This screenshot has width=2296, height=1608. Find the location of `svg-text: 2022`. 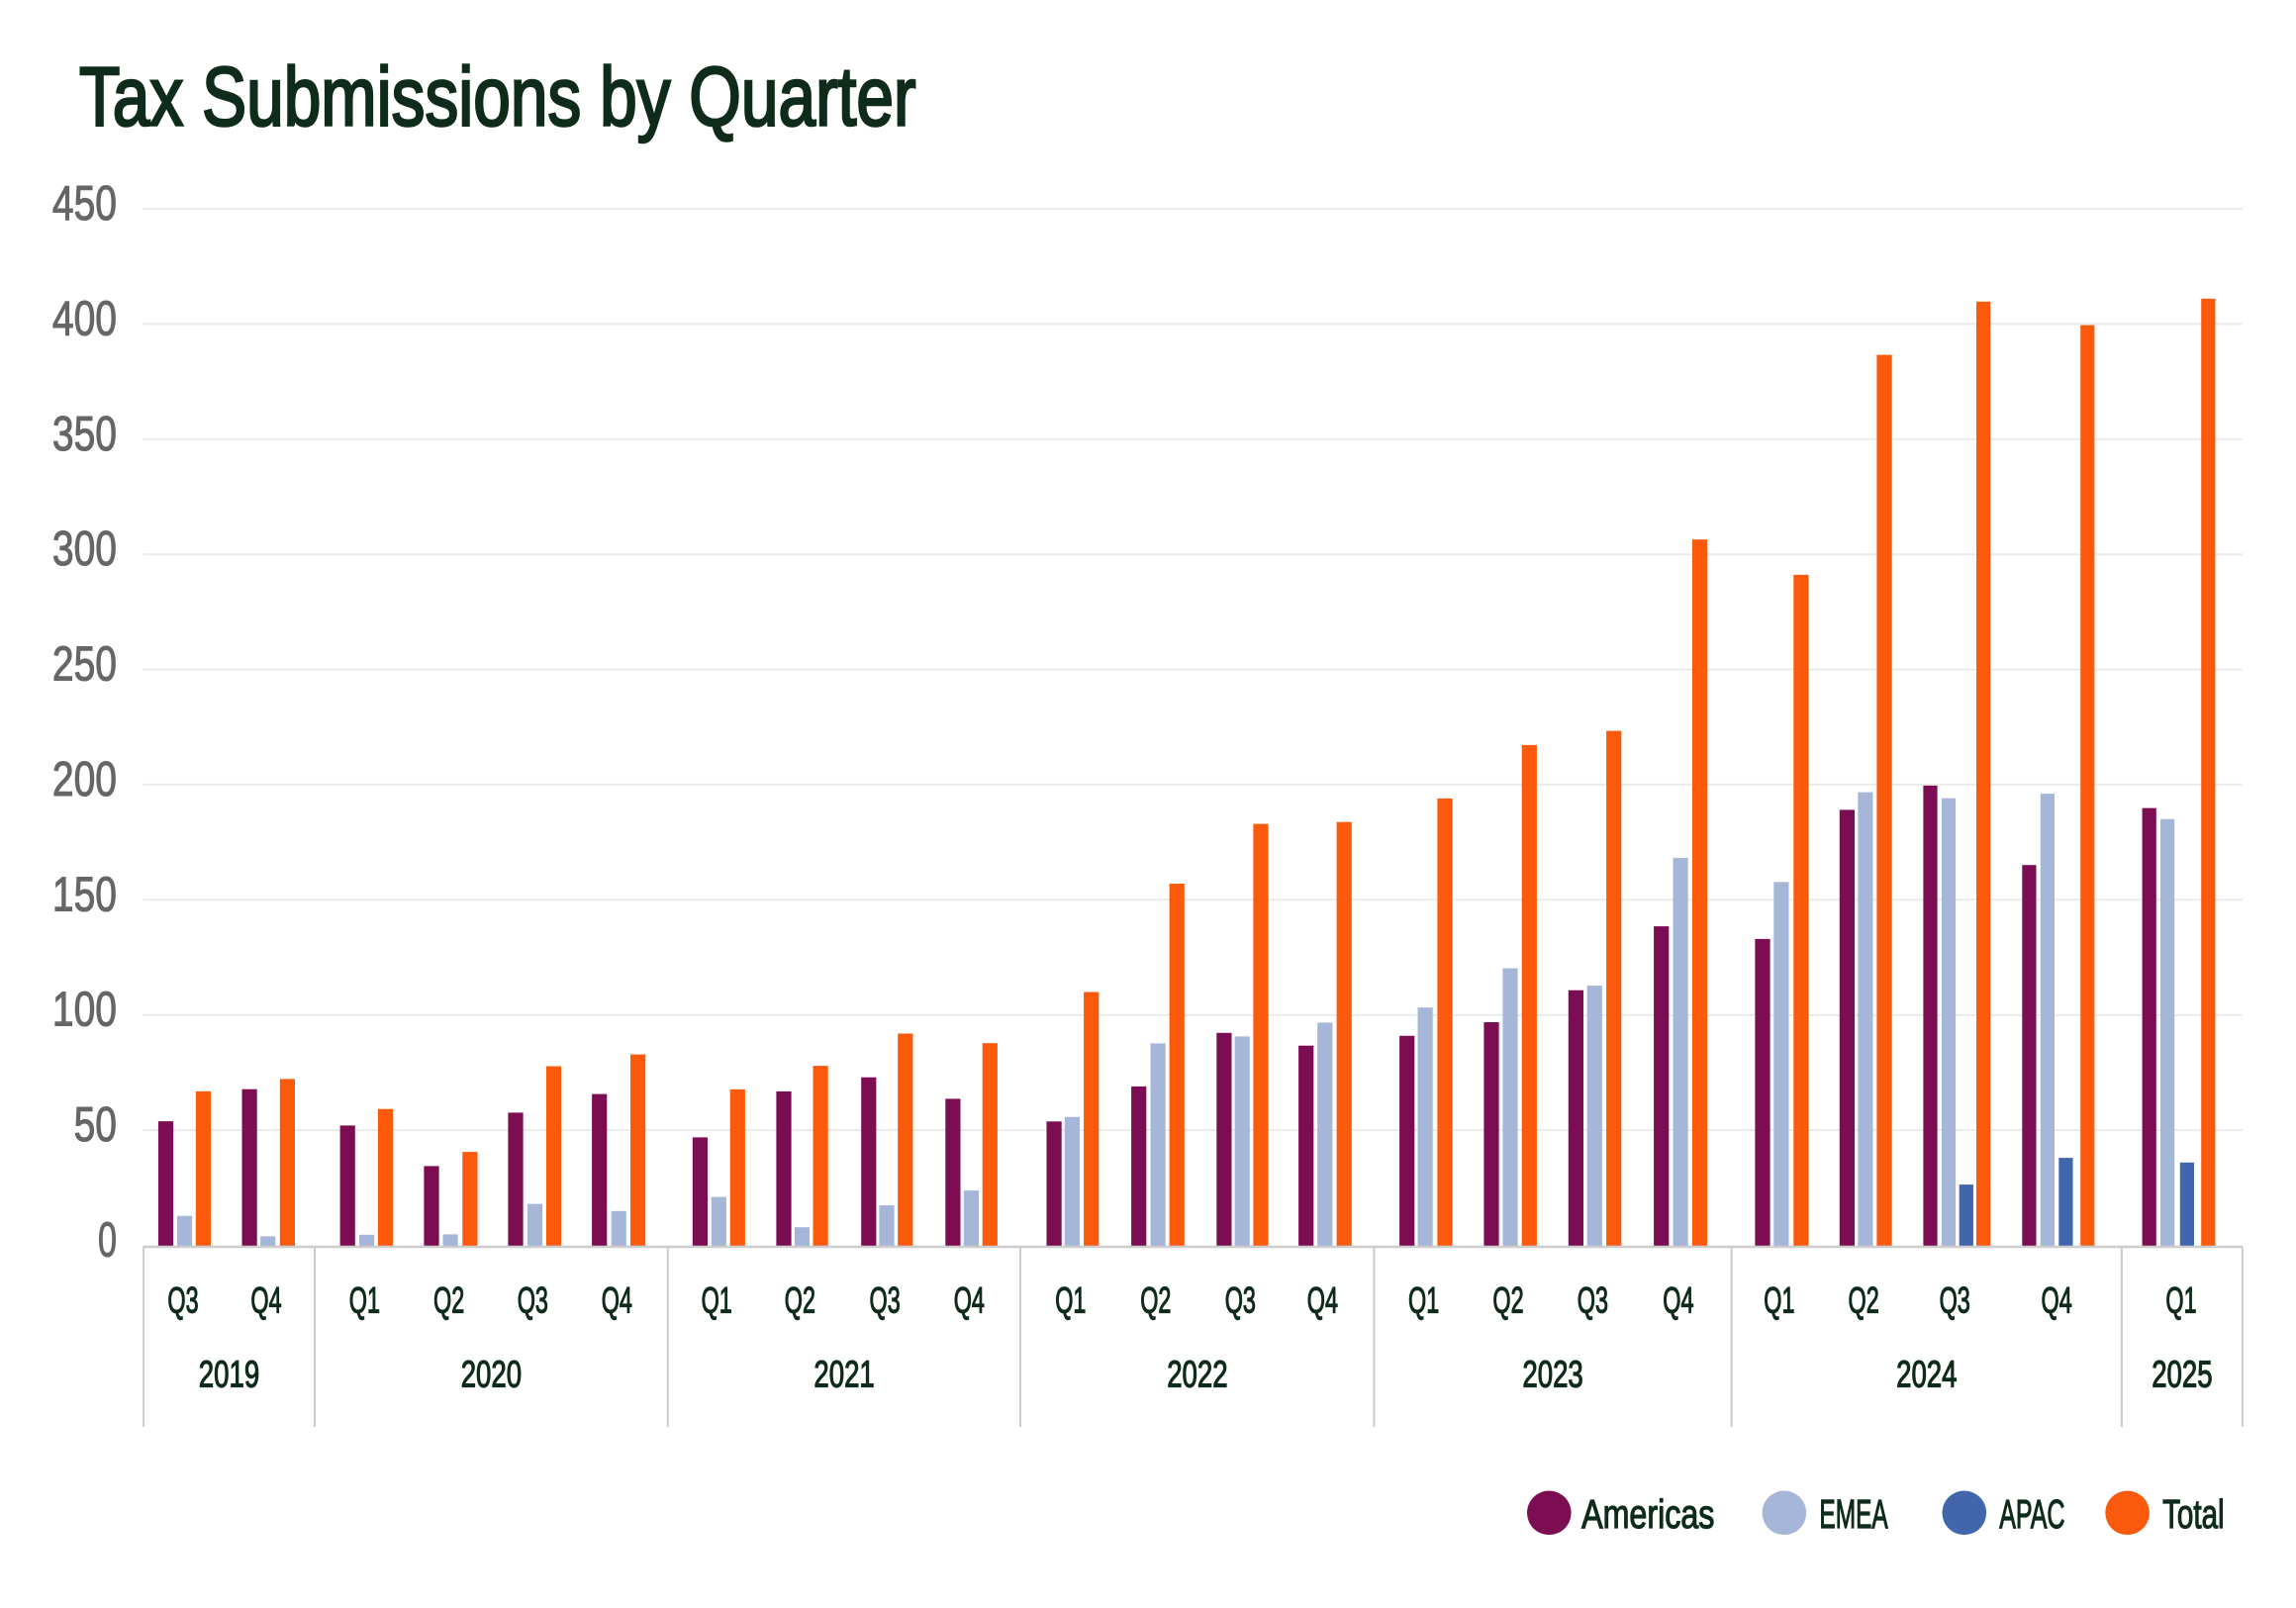

svg-text: 2022 is located at coordinates (1197, 1374).